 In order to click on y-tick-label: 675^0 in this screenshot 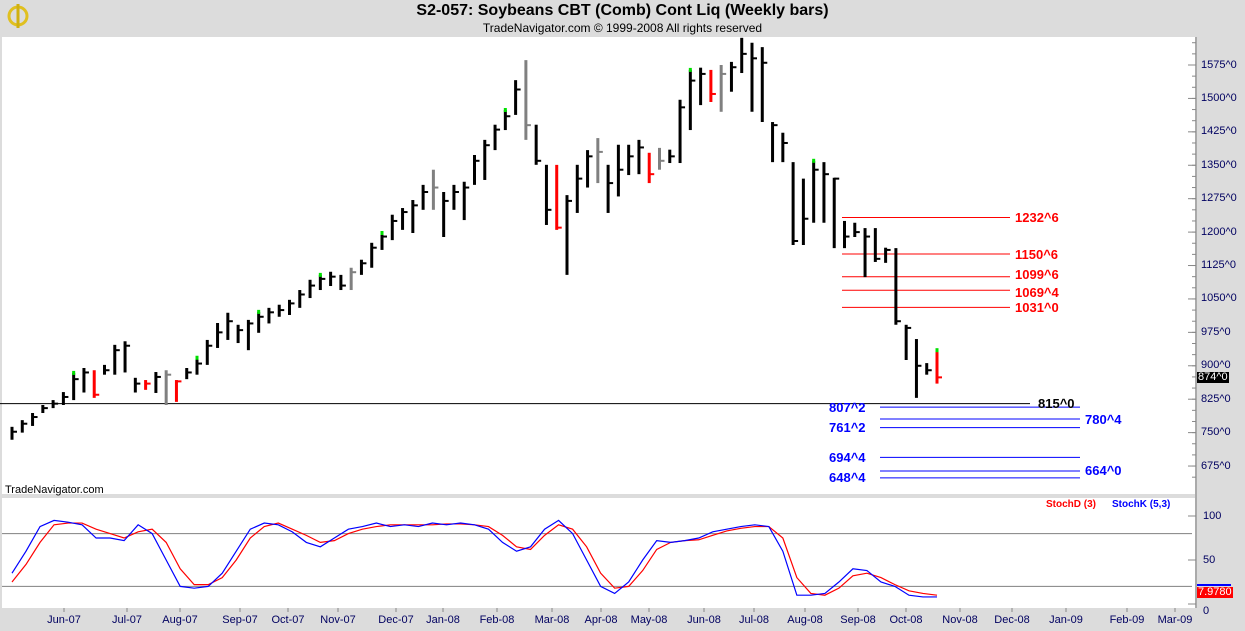, I will do `click(1216, 465)`.